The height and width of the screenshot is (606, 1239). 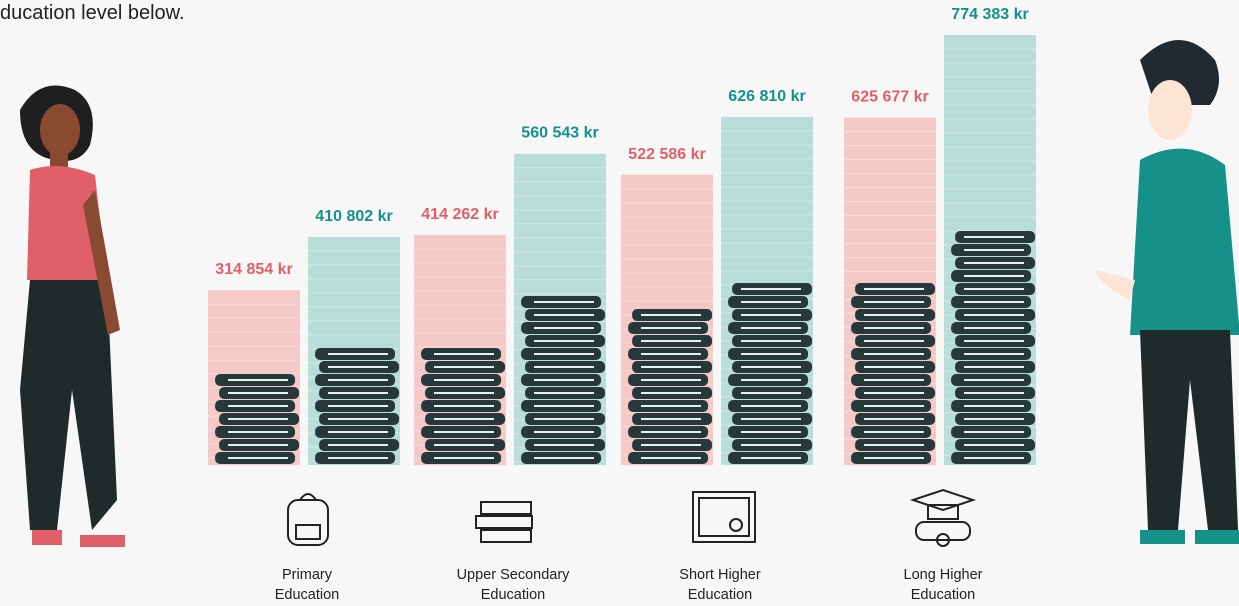 I want to click on value-label: 774 383 kr, so click(x=989, y=14).